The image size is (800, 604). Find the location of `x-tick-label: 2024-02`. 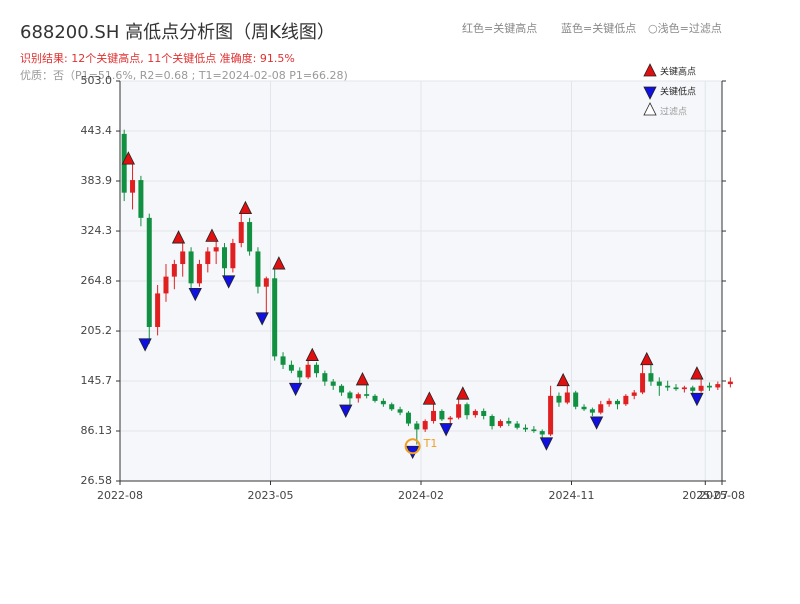

x-tick-label: 2024-02 is located at coordinates (421, 495).